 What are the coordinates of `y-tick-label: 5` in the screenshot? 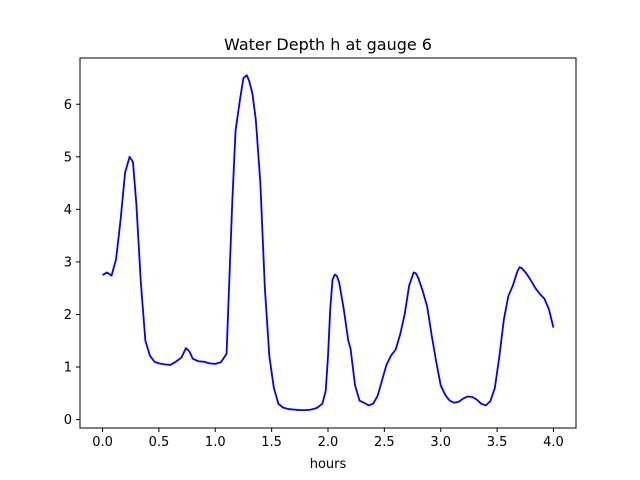 It's located at (68, 157).